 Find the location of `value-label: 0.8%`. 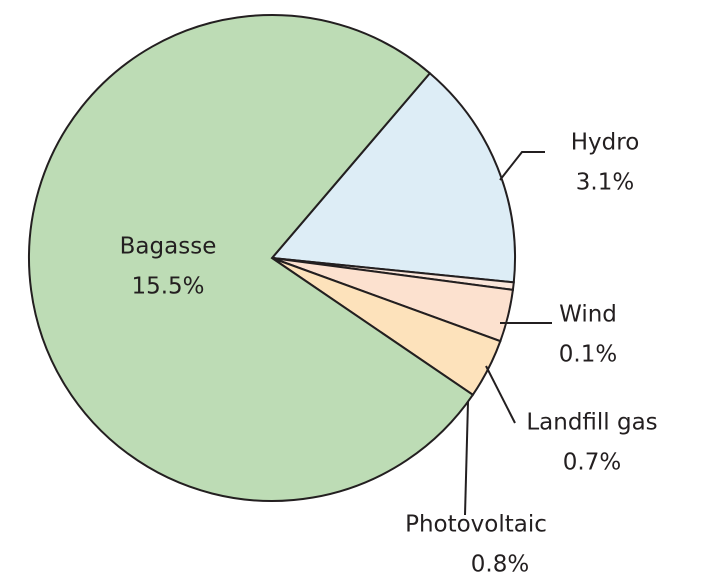

value-label: 0.8% is located at coordinates (500, 564).